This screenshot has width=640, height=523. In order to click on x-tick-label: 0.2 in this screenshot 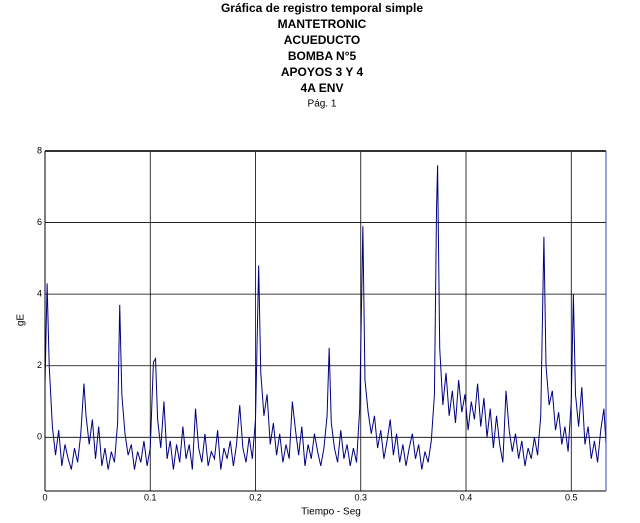, I will do `click(255, 497)`.